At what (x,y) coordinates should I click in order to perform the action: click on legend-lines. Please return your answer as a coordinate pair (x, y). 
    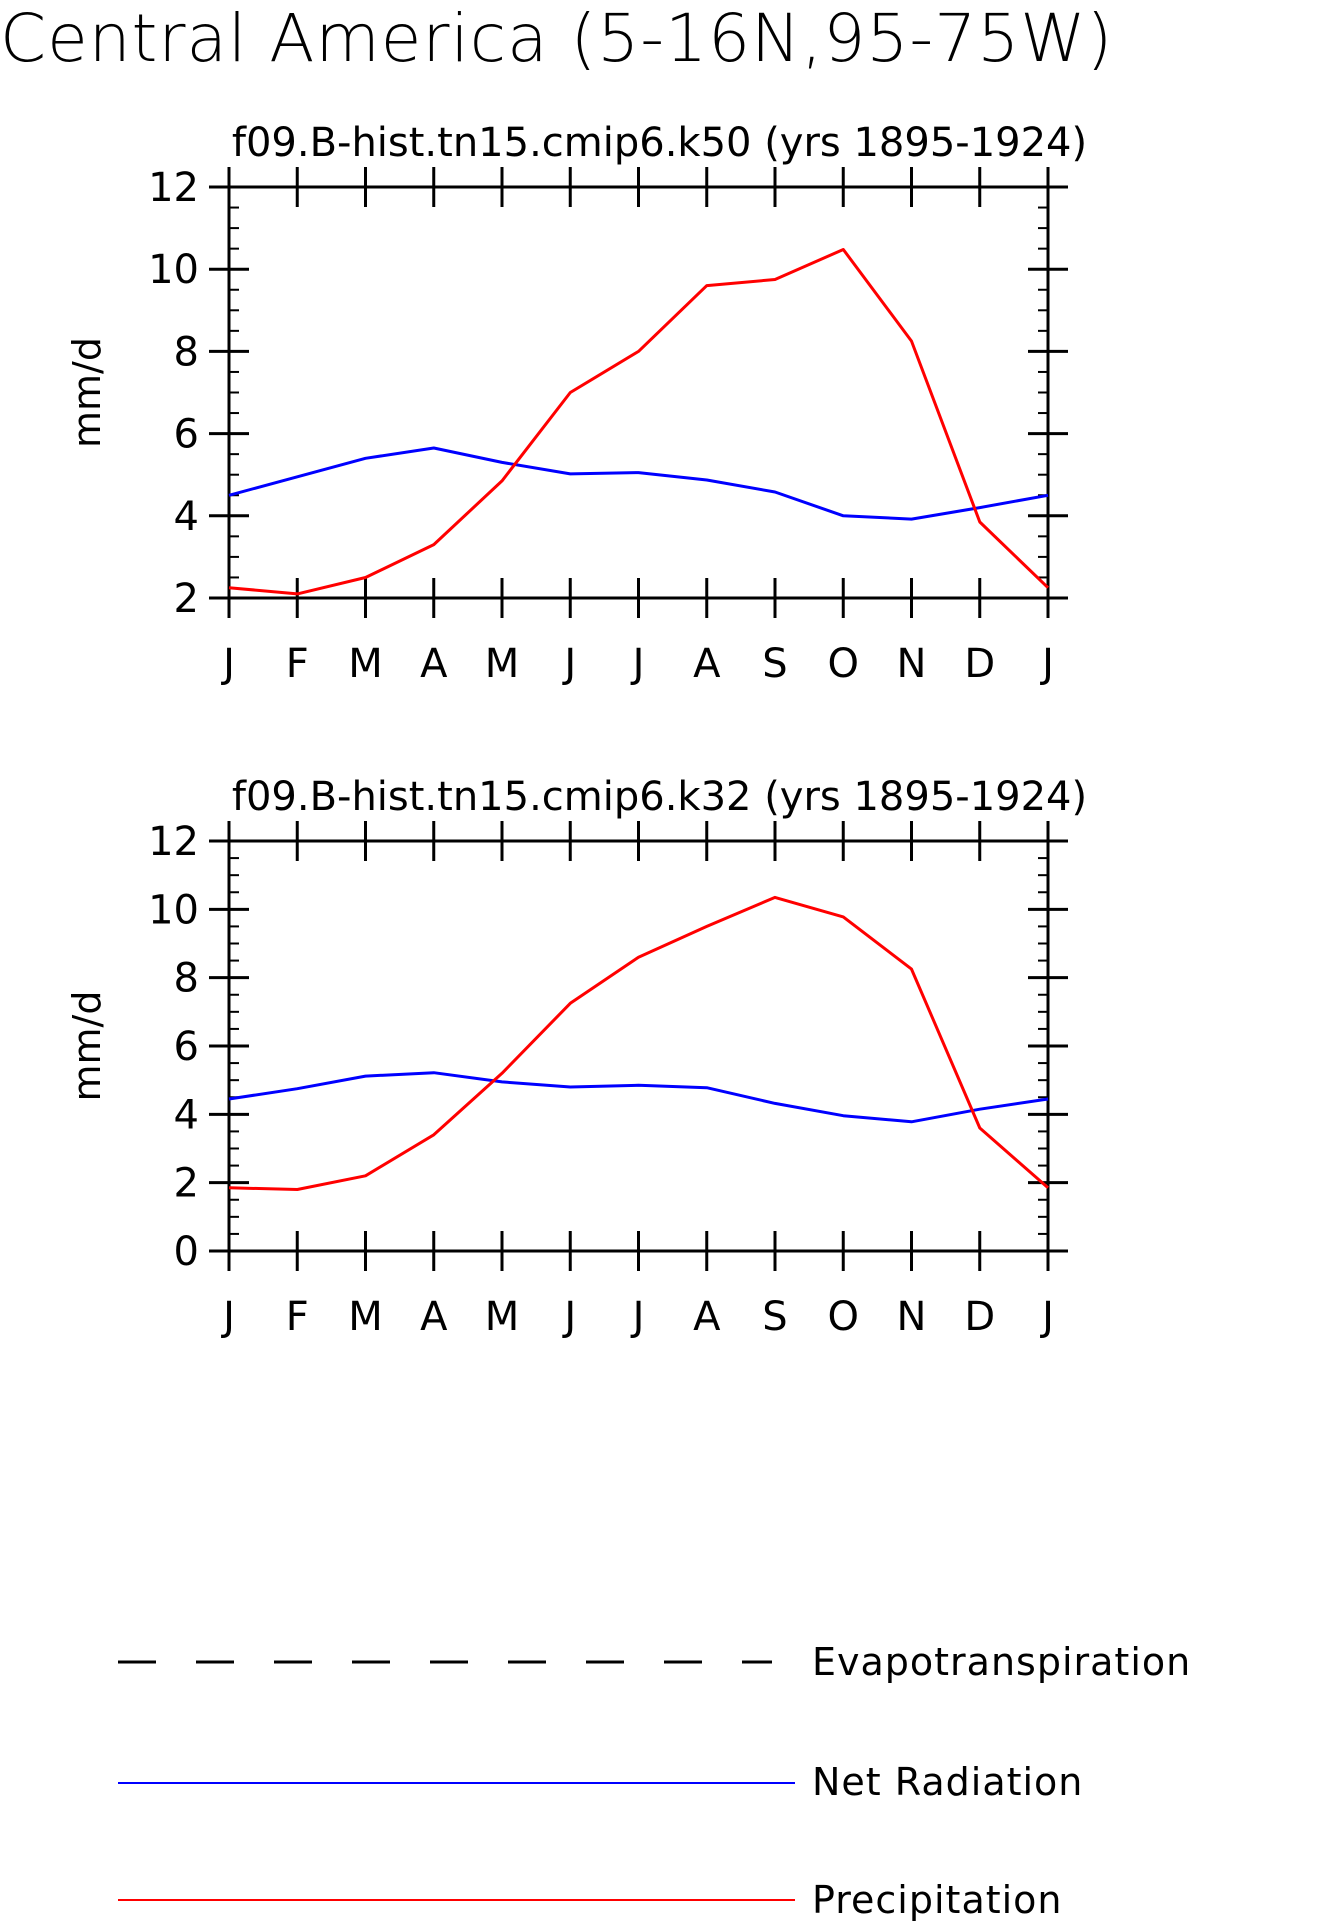
    Looking at the image, I should click on (456, 1780).